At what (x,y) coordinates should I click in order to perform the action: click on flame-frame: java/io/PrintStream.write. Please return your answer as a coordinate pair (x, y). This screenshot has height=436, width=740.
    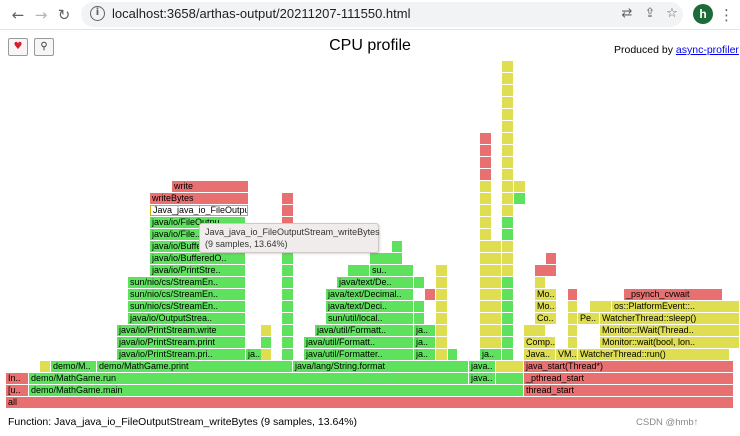
    Looking at the image, I should click on (181, 330).